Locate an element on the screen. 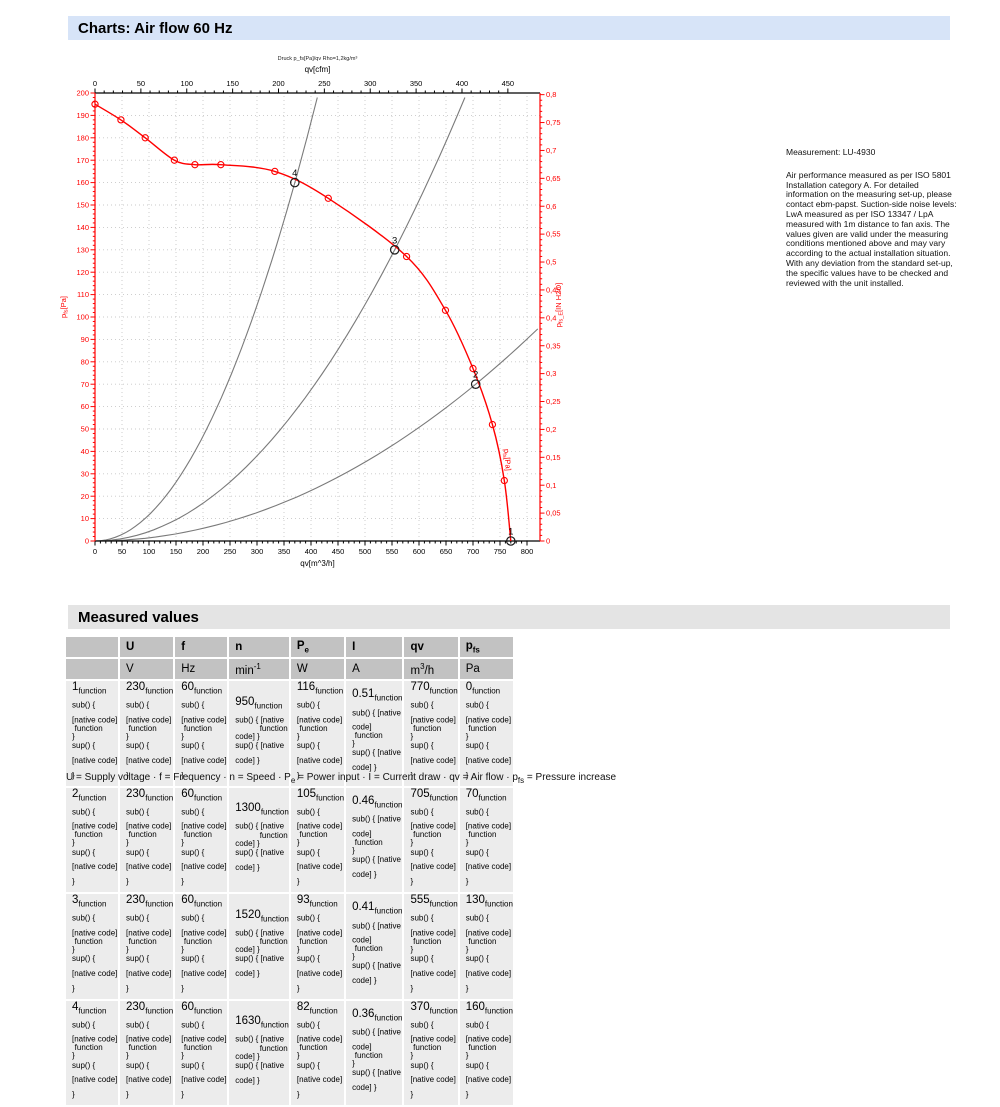  bottom-axis-tick-label: 750 is located at coordinates (500, 551).